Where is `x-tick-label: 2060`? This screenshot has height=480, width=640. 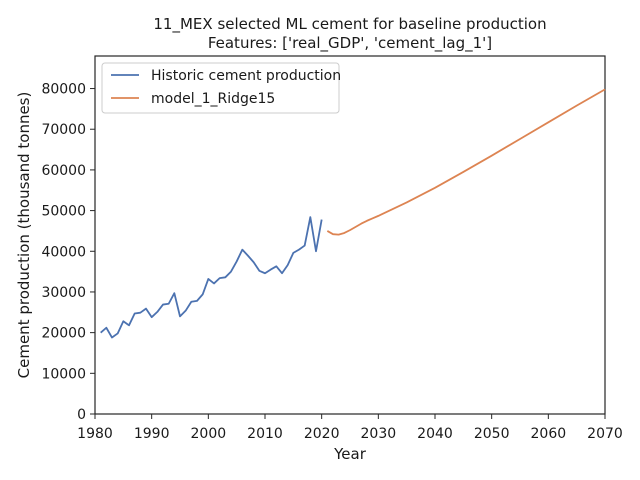
x-tick-label: 2060 is located at coordinates (549, 434).